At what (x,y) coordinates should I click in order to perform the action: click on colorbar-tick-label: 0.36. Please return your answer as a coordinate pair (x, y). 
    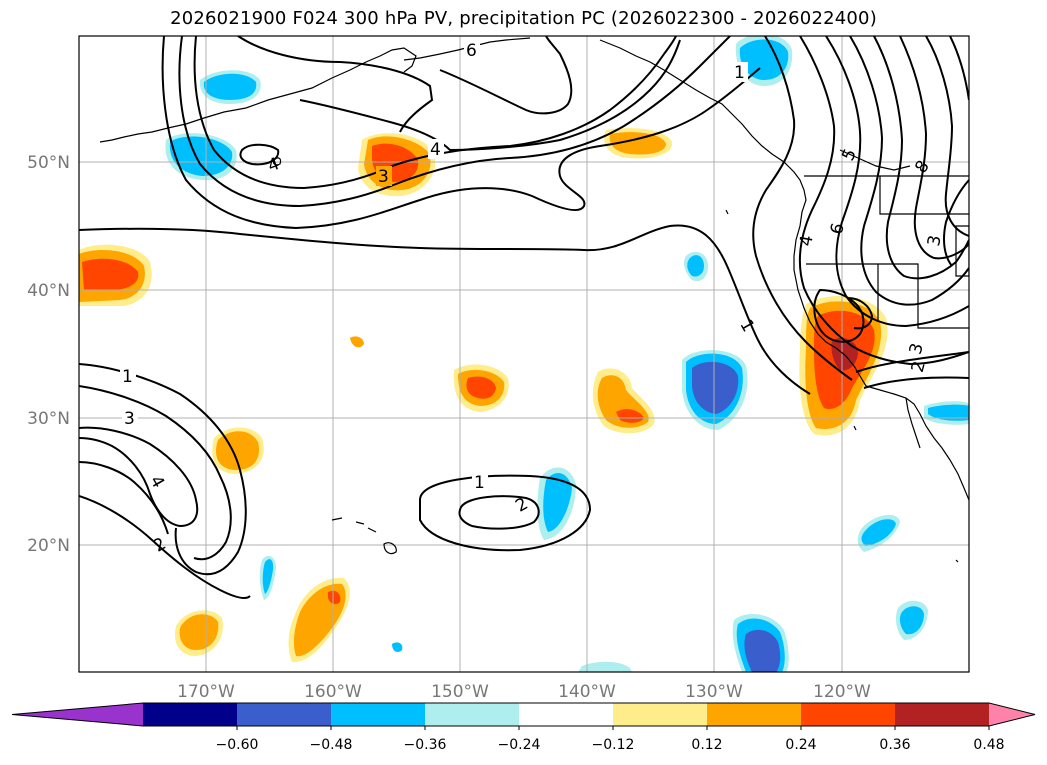
    Looking at the image, I should click on (894, 745).